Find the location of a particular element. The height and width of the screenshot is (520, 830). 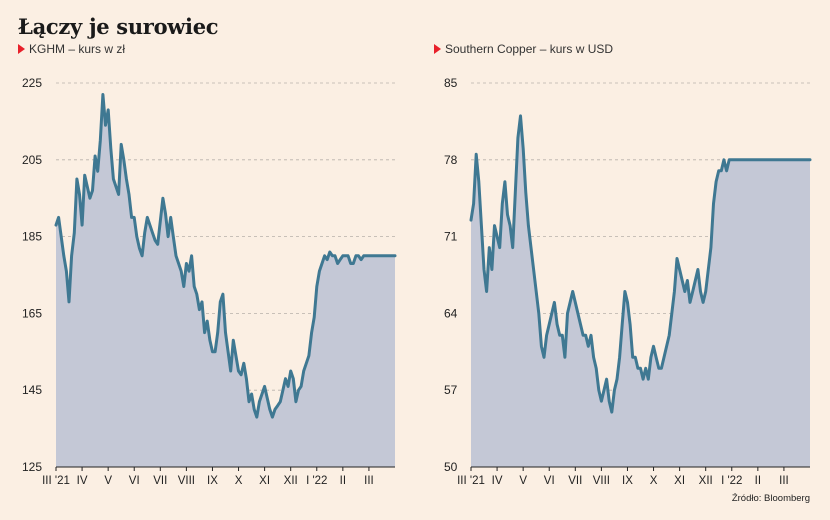

chart-title: Łączy je surowiec is located at coordinates (118, 26).